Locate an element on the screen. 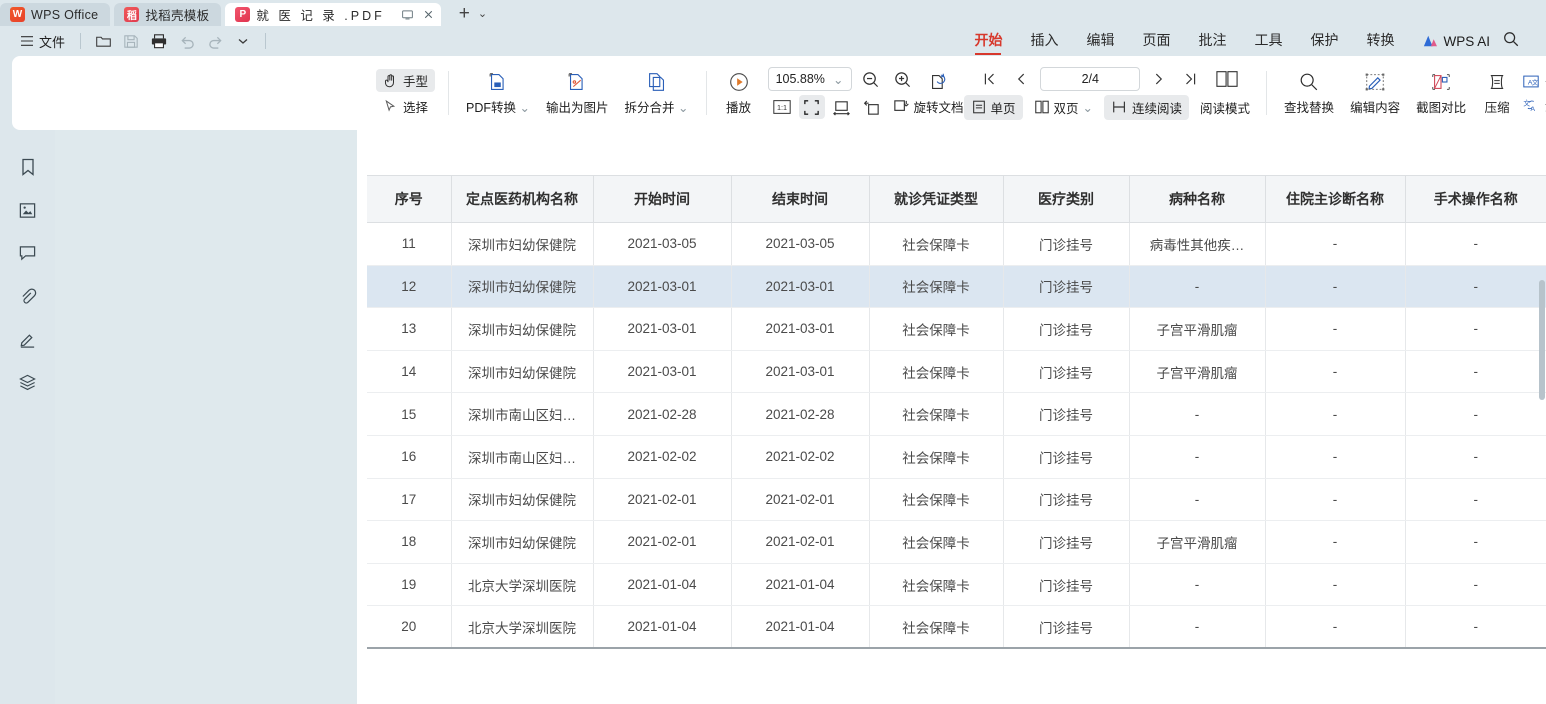 The width and height of the screenshot is (1546, 704). column-header-medical-type: 医疗类别 is located at coordinates (1066, 199).